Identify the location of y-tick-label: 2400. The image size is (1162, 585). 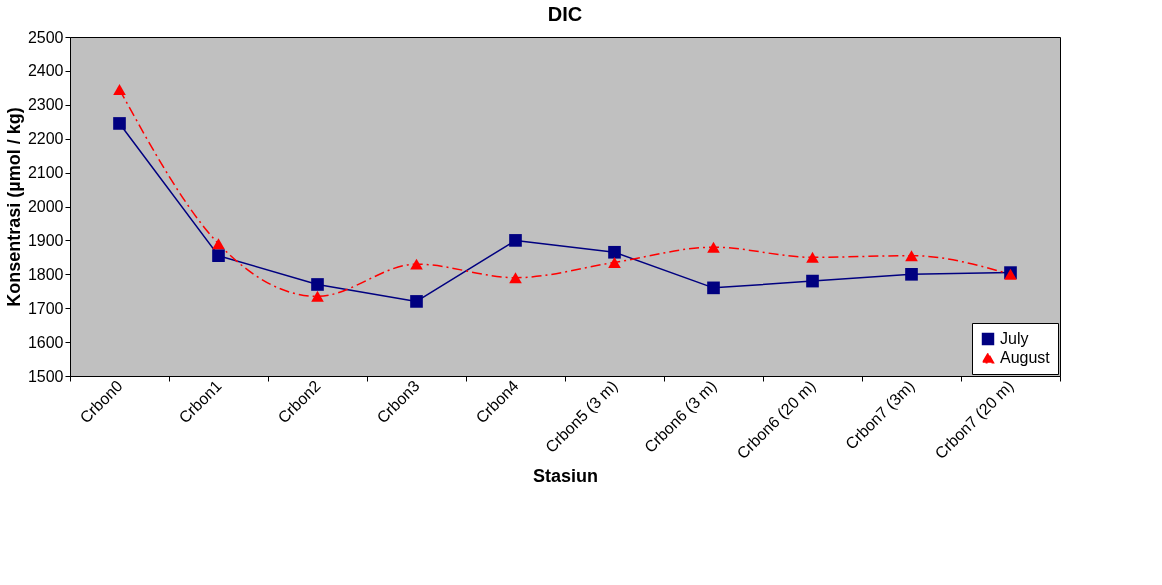
(45, 71).